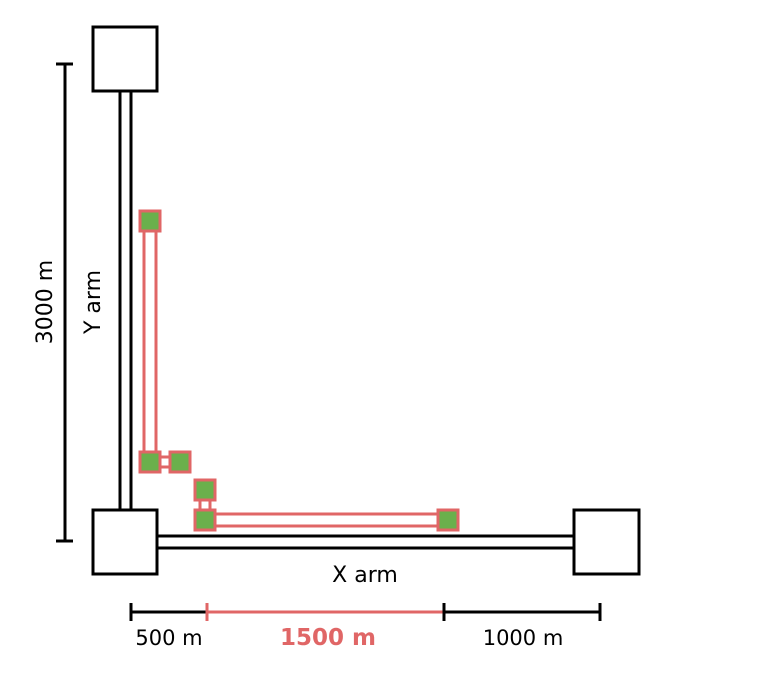 Image resolution: width=758 pixels, height=673 pixels. I want to click on y-arm-label: Y arm, so click(93, 302).